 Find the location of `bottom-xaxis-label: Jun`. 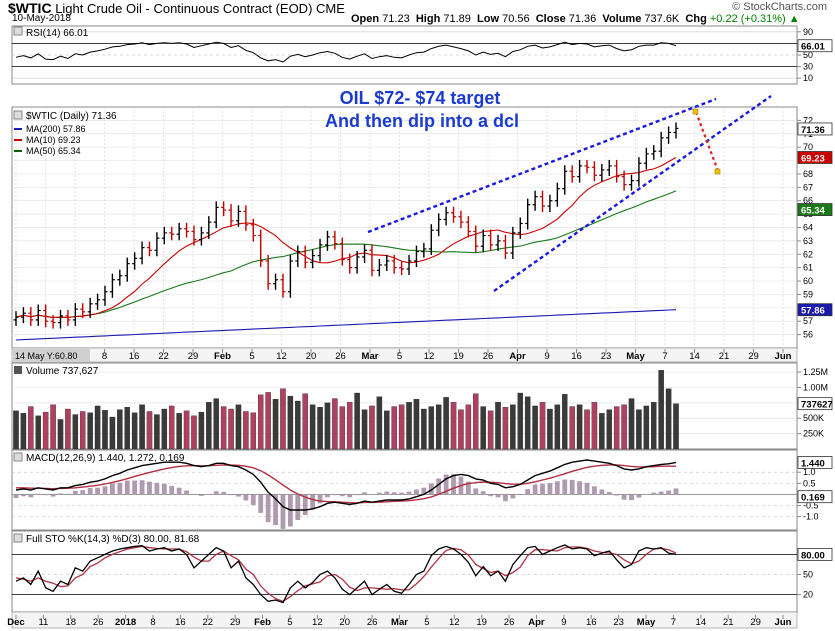

bottom-xaxis-label: Jun is located at coordinates (783, 622).